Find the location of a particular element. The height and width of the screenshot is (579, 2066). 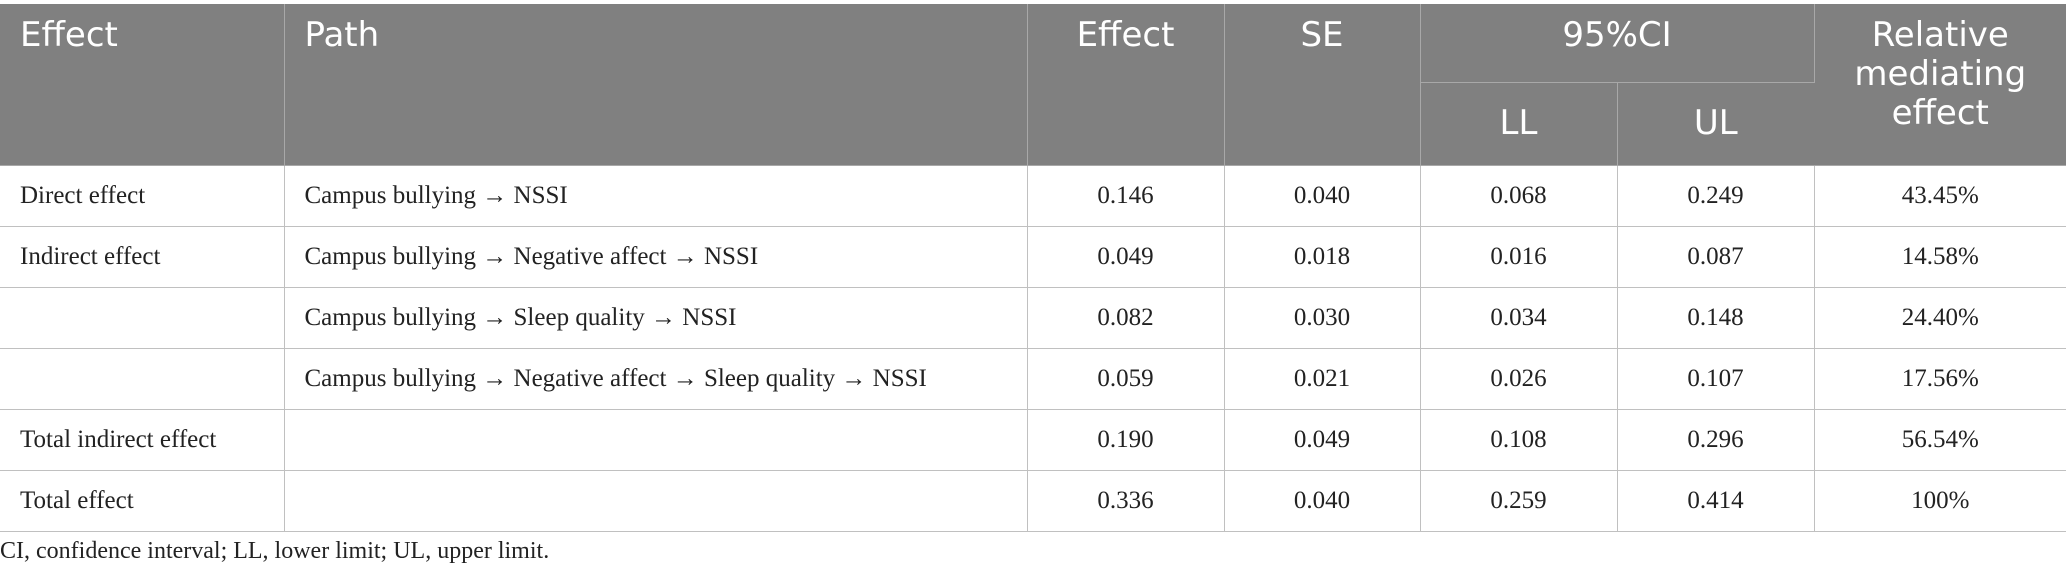

header-effect: Effect is located at coordinates (142, 85).